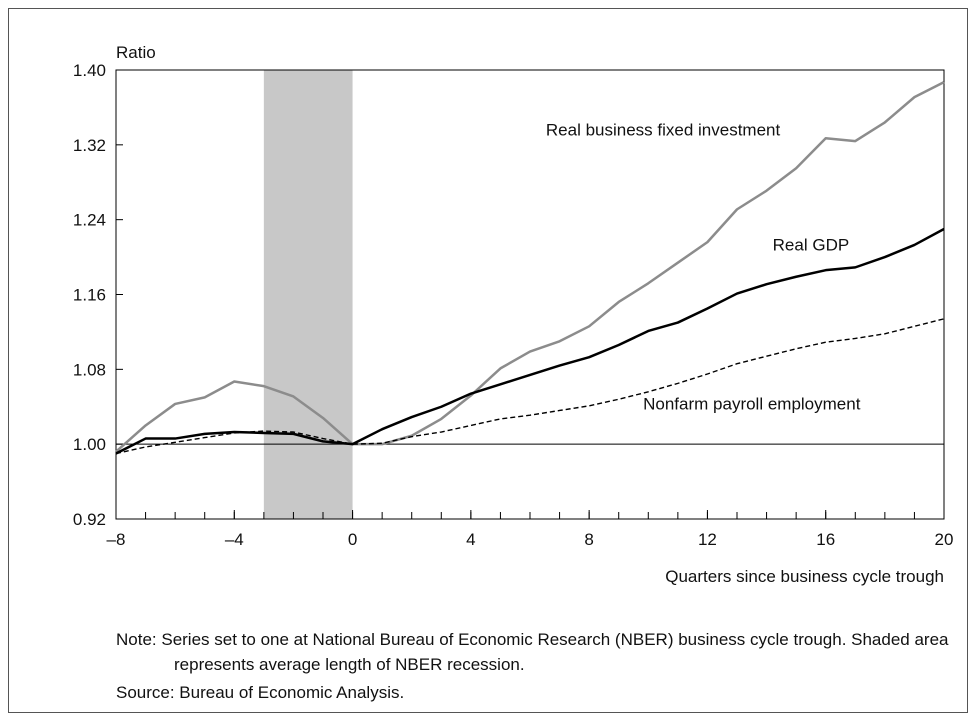  I want to click on x-tick-label: –8, so click(116, 539).